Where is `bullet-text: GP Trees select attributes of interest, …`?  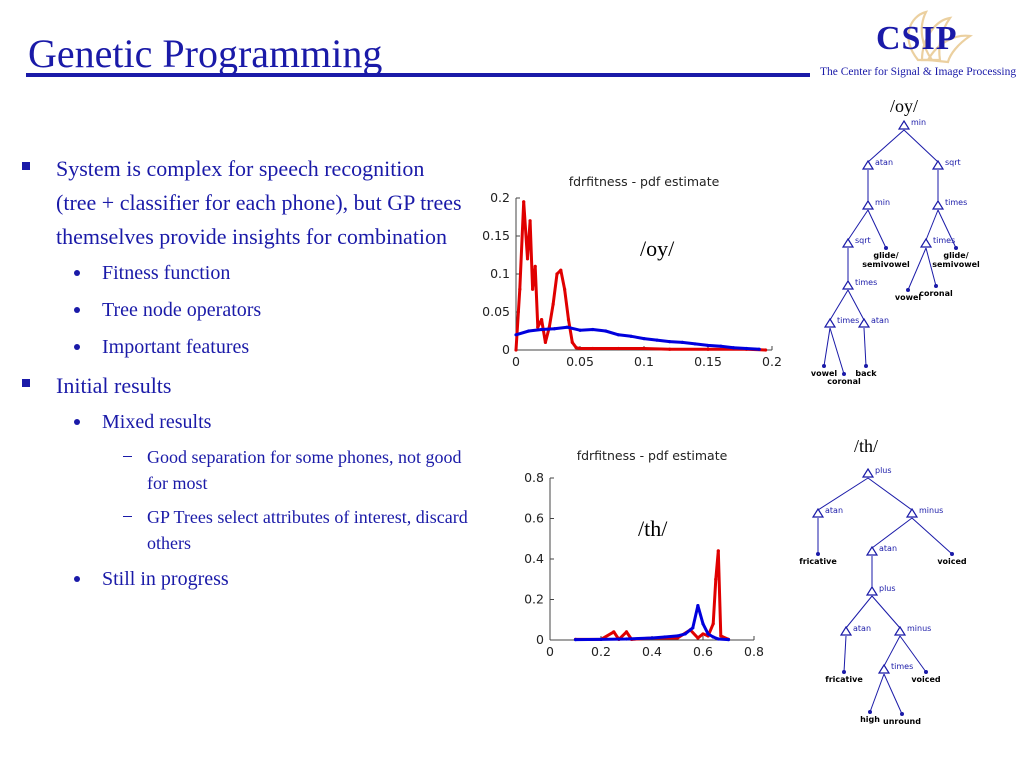 bullet-text: GP Trees select attributes of interest, … is located at coordinates (307, 530).